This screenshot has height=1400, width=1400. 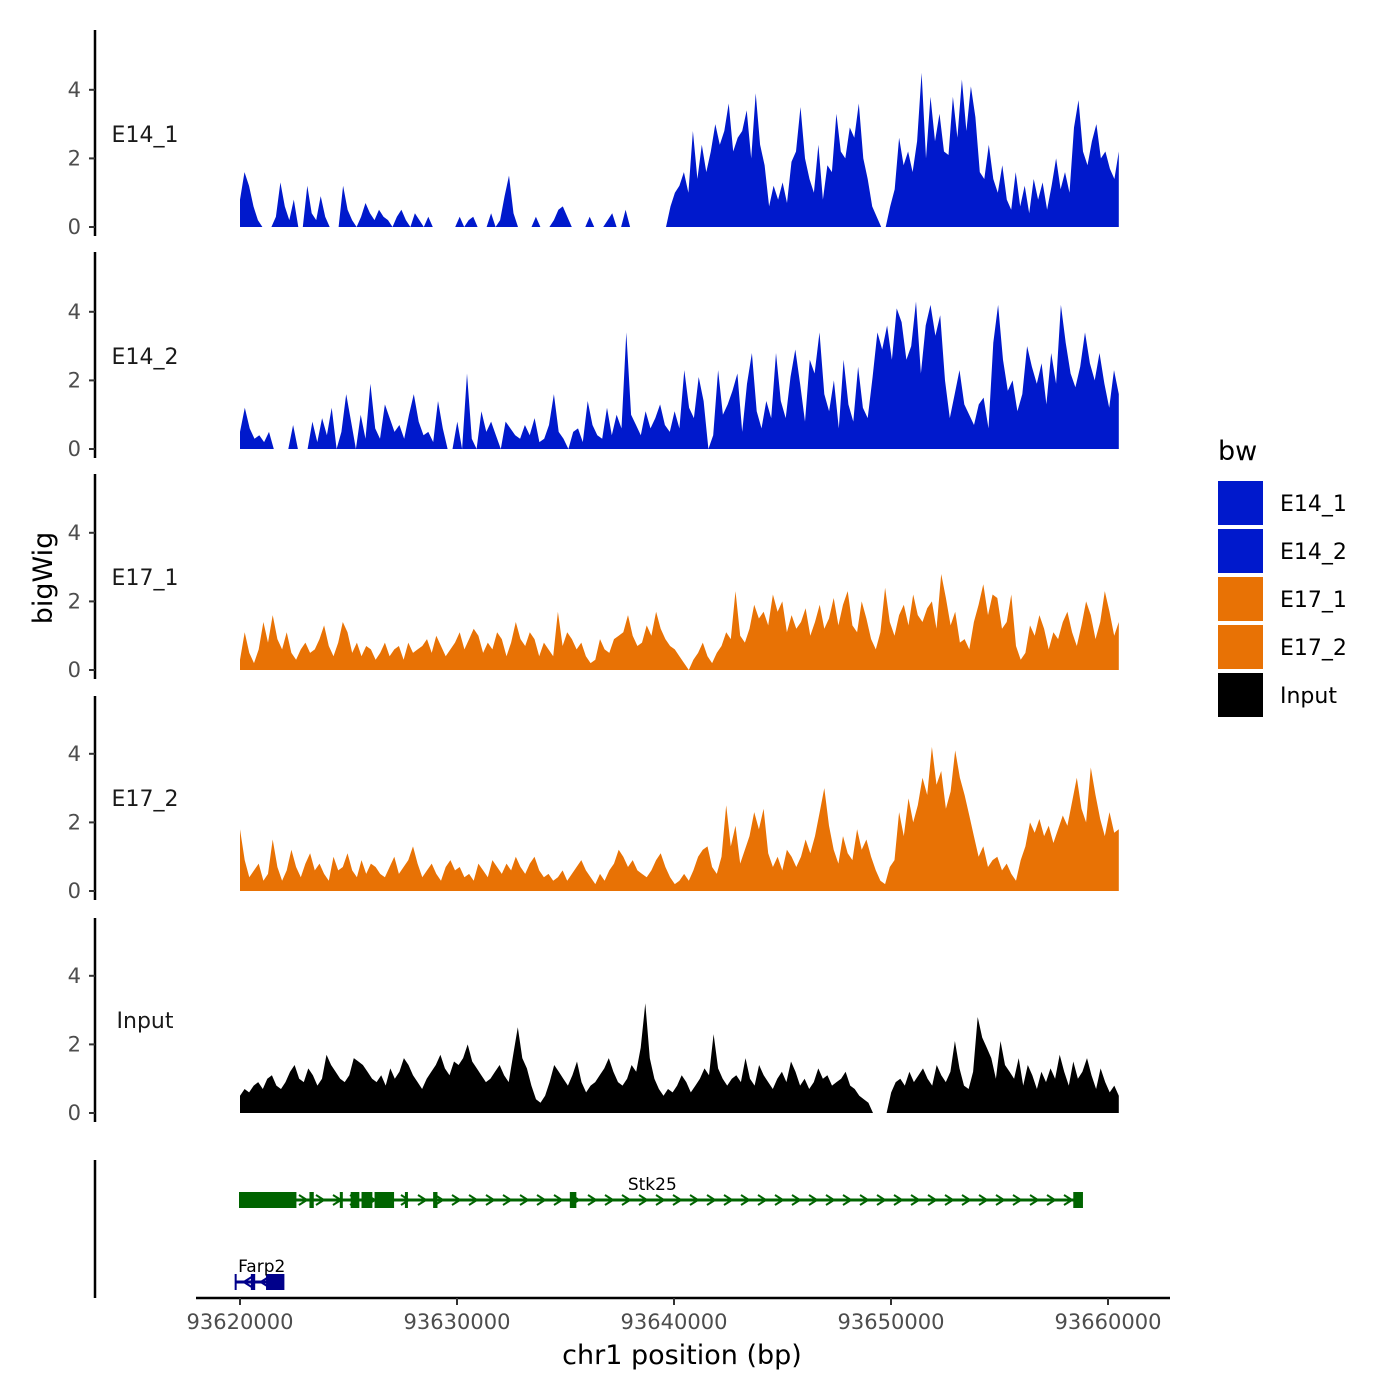 What do you see at coordinates (43, 578) in the screenshot?
I see `y-axis-title: bigWig` at bounding box center [43, 578].